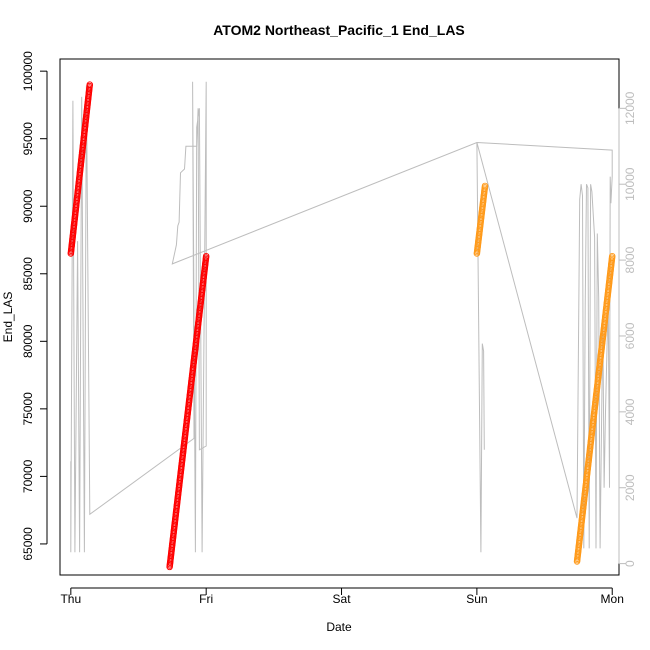  Describe the element at coordinates (339, 30) in the screenshot. I see `chart-title: ATOM2 Northeast_Pacific_1 End_LAS` at that location.